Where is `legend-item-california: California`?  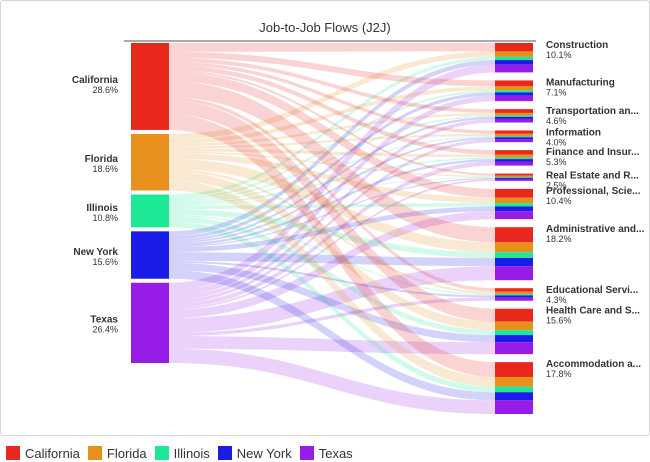 legend-item-california: California is located at coordinates (43, 453).